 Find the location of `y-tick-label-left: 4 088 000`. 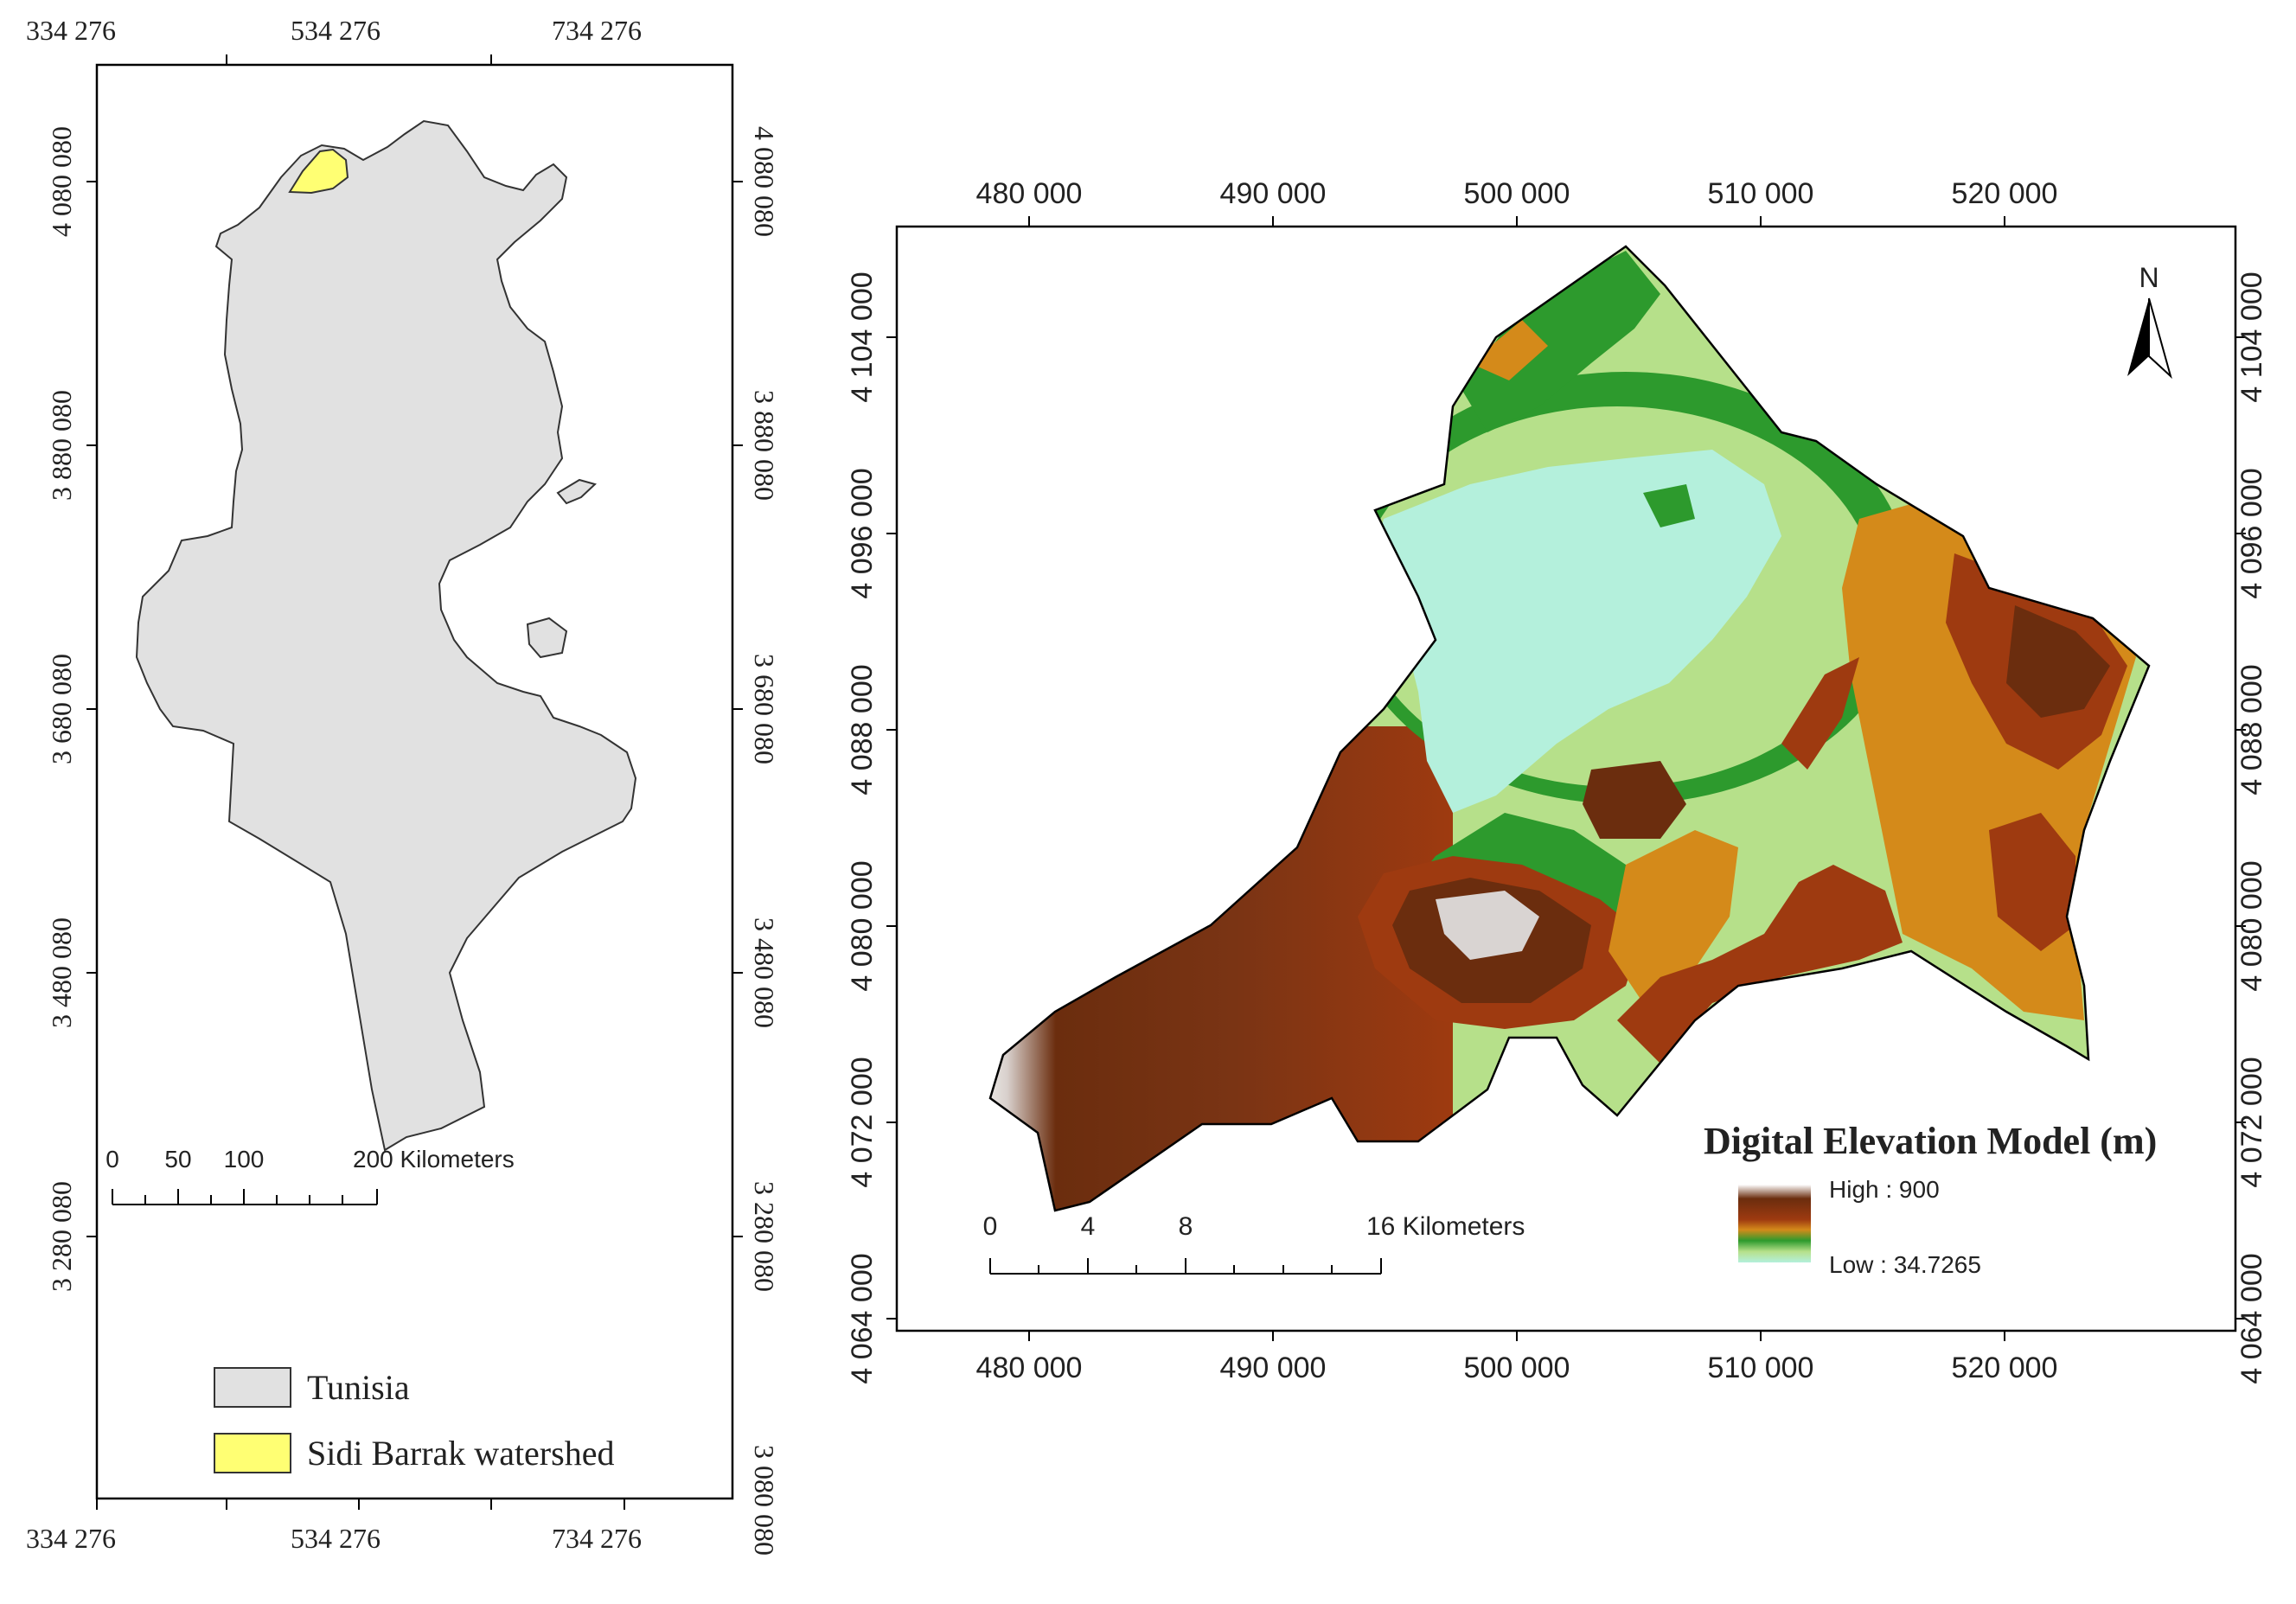

y-tick-label-left: 4 088 000 is located at coordinates (862, 729).